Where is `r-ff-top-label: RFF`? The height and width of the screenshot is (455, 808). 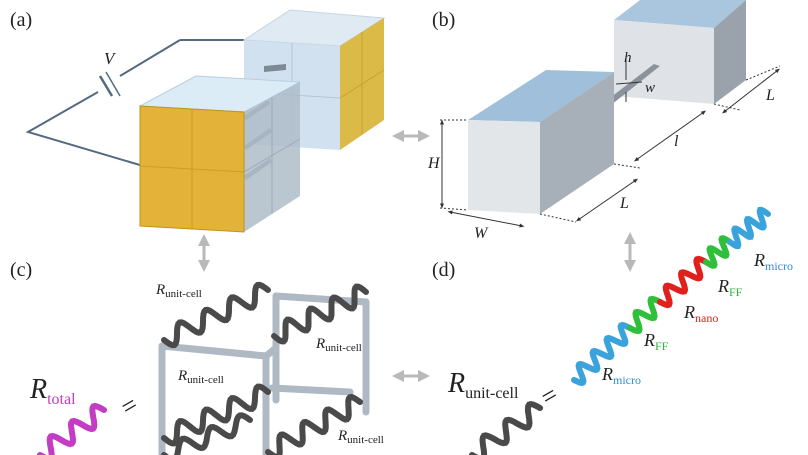 r-ff-top-label: RFF is located at coordinates (730, 287).